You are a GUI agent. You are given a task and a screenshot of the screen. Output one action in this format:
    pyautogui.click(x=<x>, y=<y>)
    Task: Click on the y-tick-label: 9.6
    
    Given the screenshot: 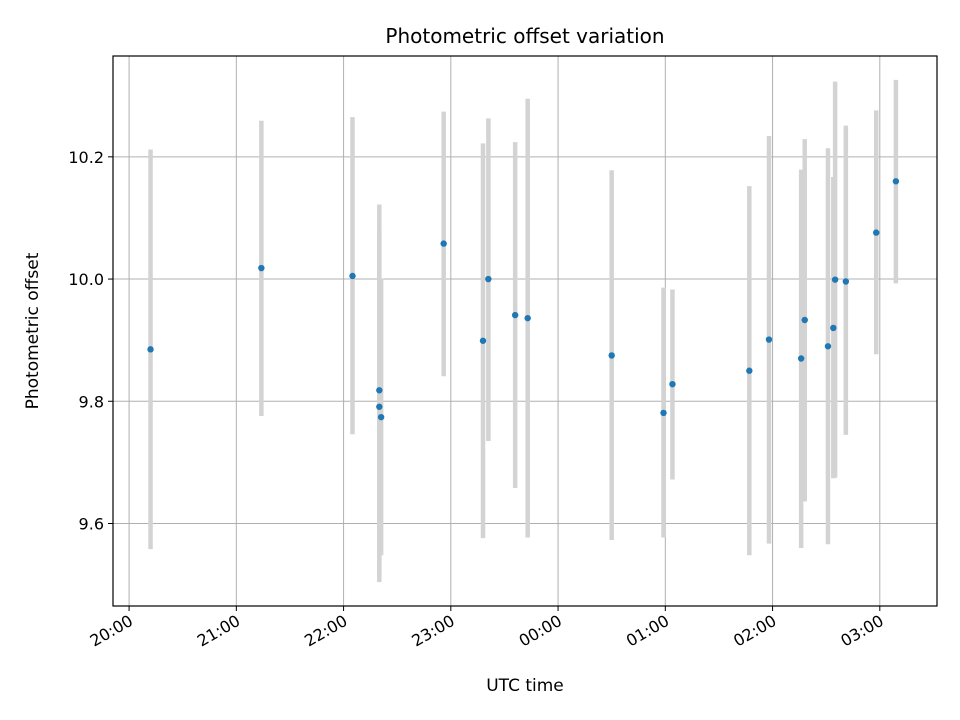 What is the action you would take?
    pyautogui.click(x=91, y=524)
    